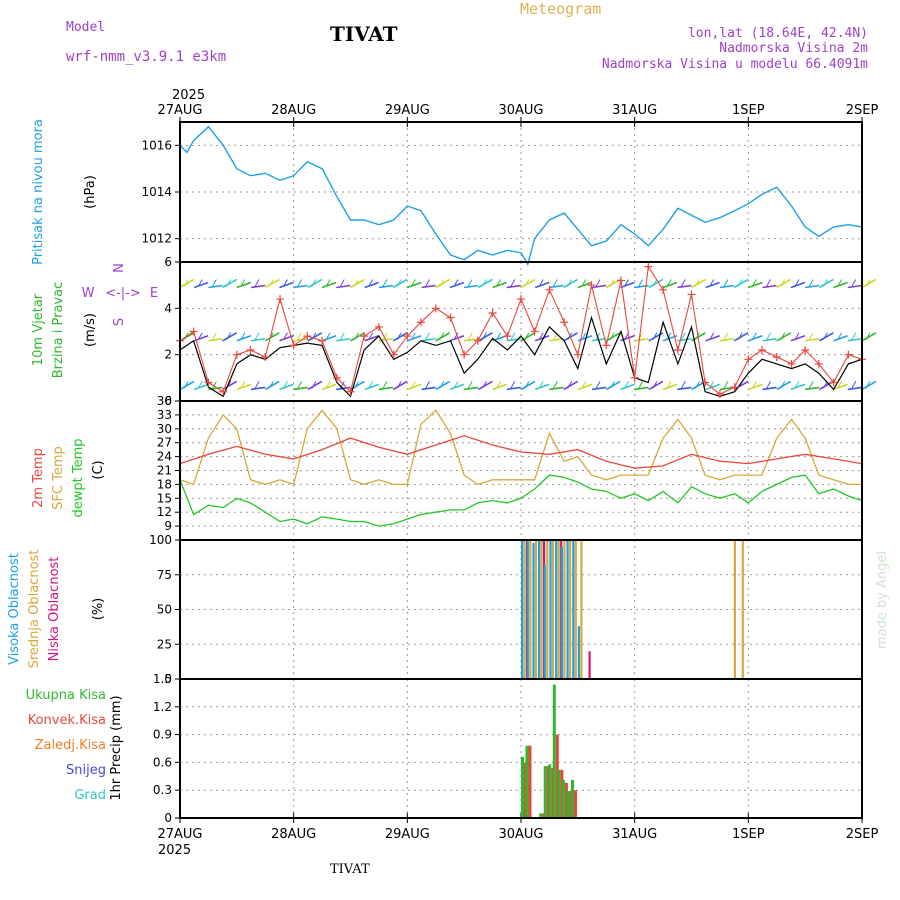  I want to click on x-tick-label-top: 30AUG, so click(520, 110).